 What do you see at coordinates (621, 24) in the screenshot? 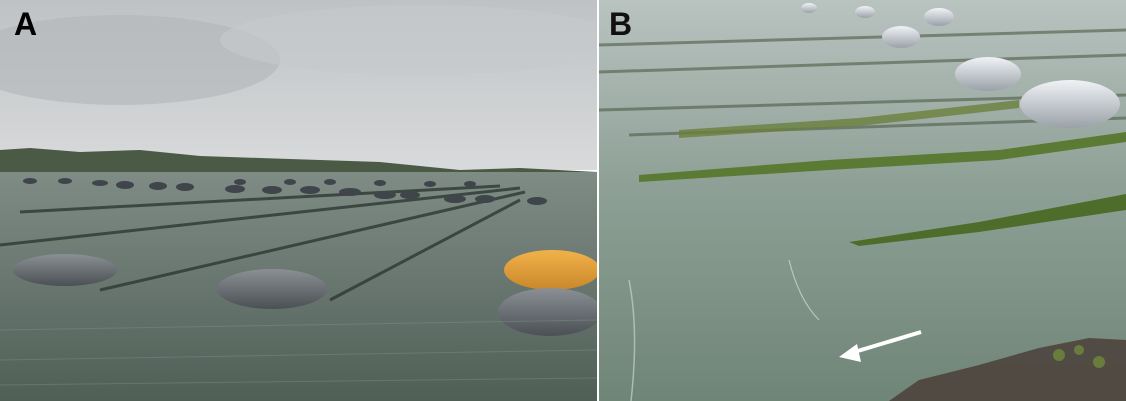
I see `panel-label-b: B` at bounding box center [621, 24].